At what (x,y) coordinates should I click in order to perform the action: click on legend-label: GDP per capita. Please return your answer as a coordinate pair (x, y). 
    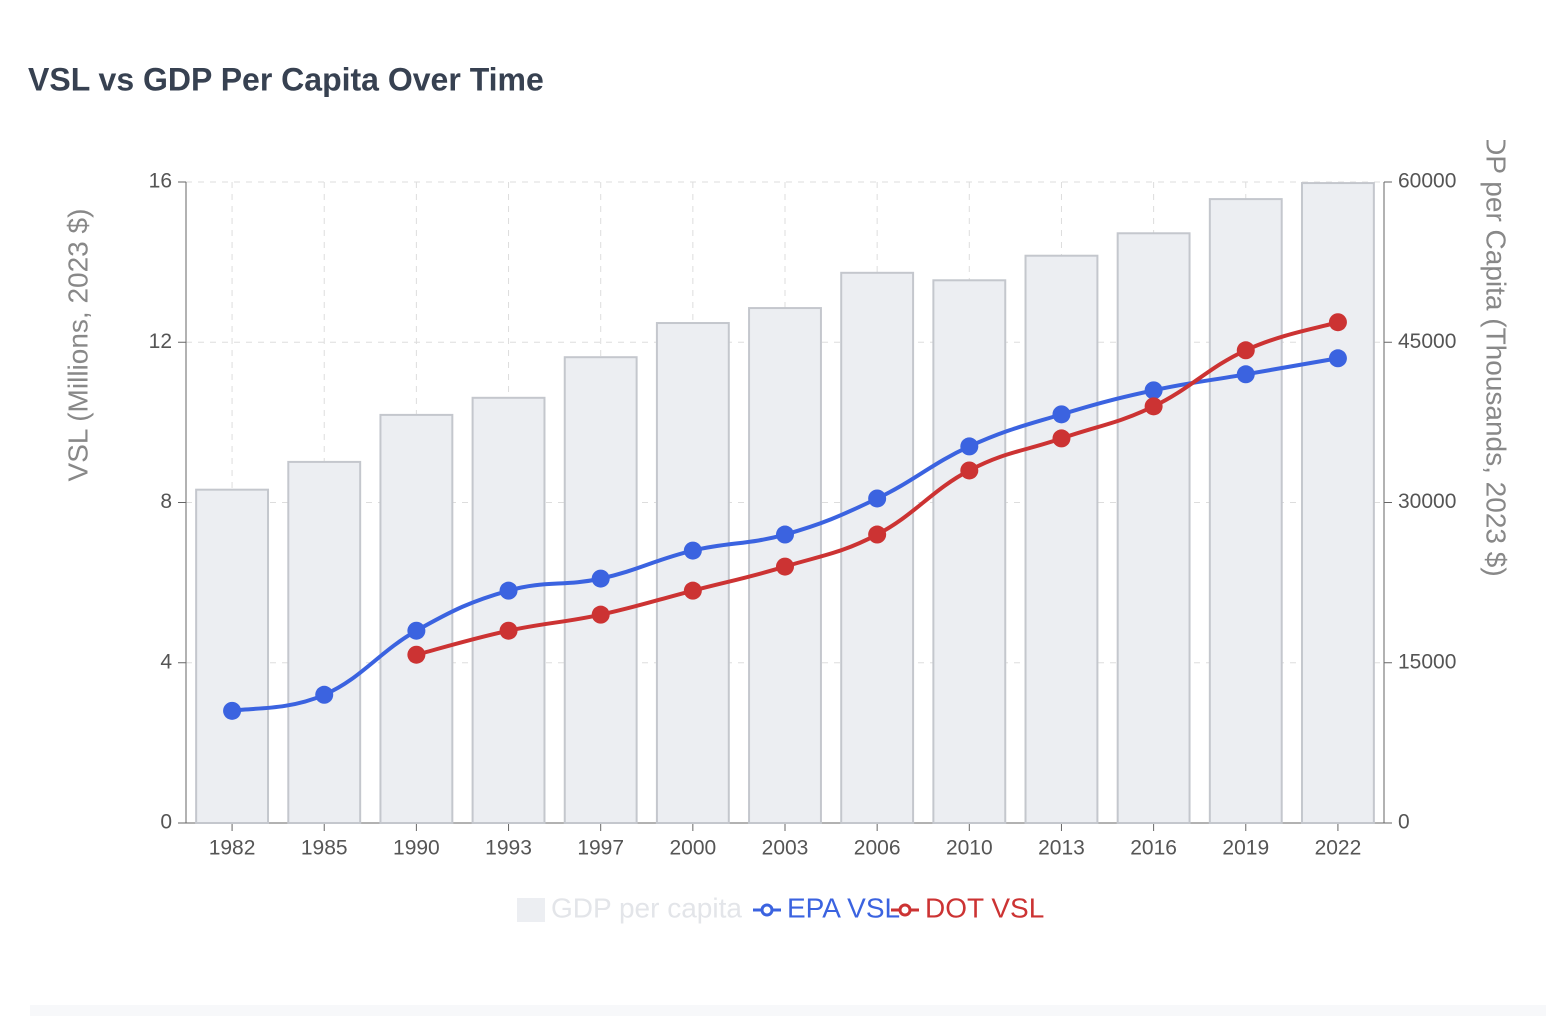
    Looking at the image, I should click on (646, 907).